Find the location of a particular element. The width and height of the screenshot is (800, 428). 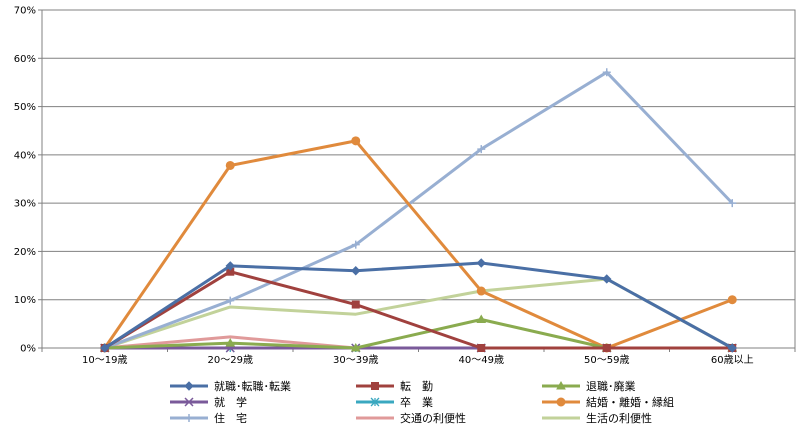

x-tick-label: 60歳以上 is located at coordinates (732, 360).